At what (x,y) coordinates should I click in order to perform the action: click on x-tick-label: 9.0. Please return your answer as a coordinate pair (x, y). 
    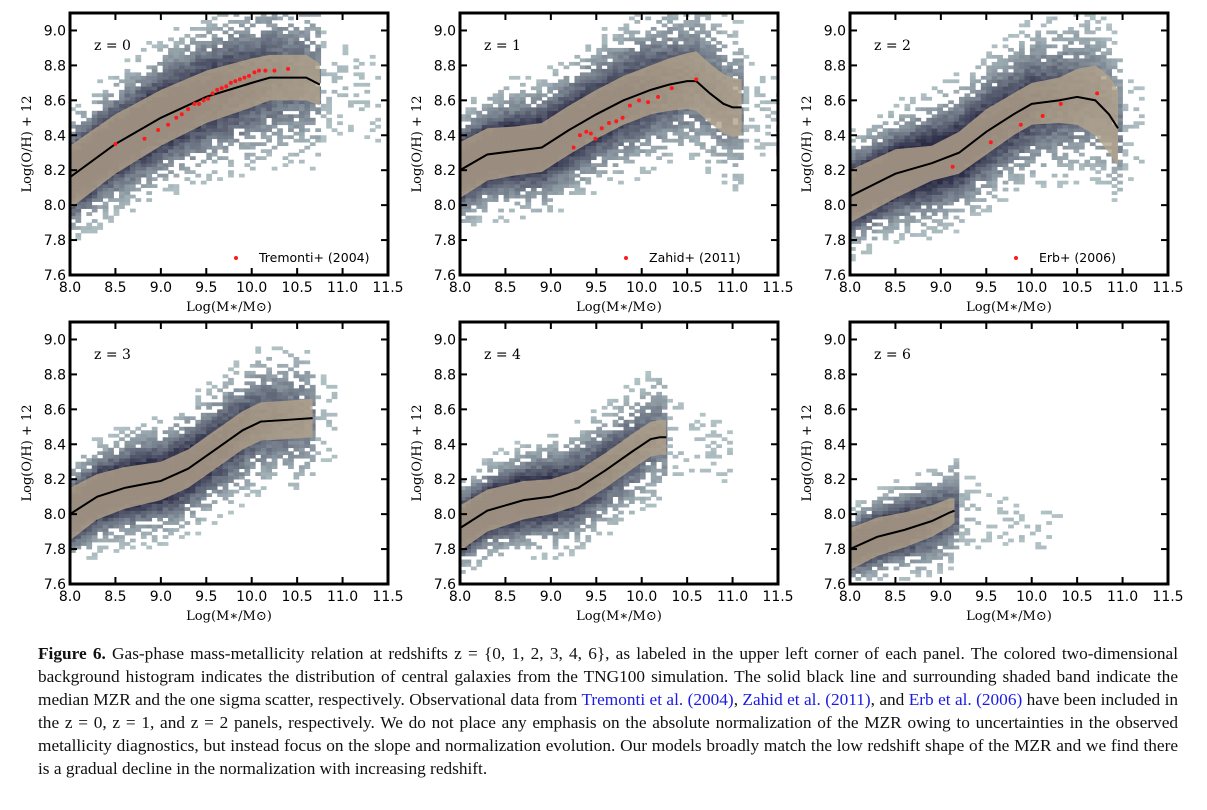
    Looking at the image, I should click on (551, 288).